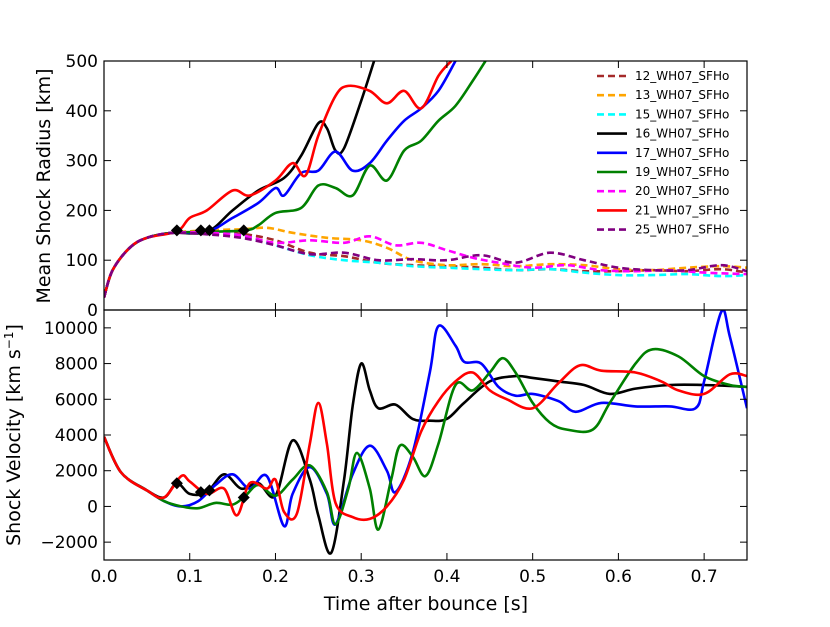 The width and height of the screenshot is (830, 627). I want to click on legend-label: 20_WH07_SFHo, so click(682, 191).